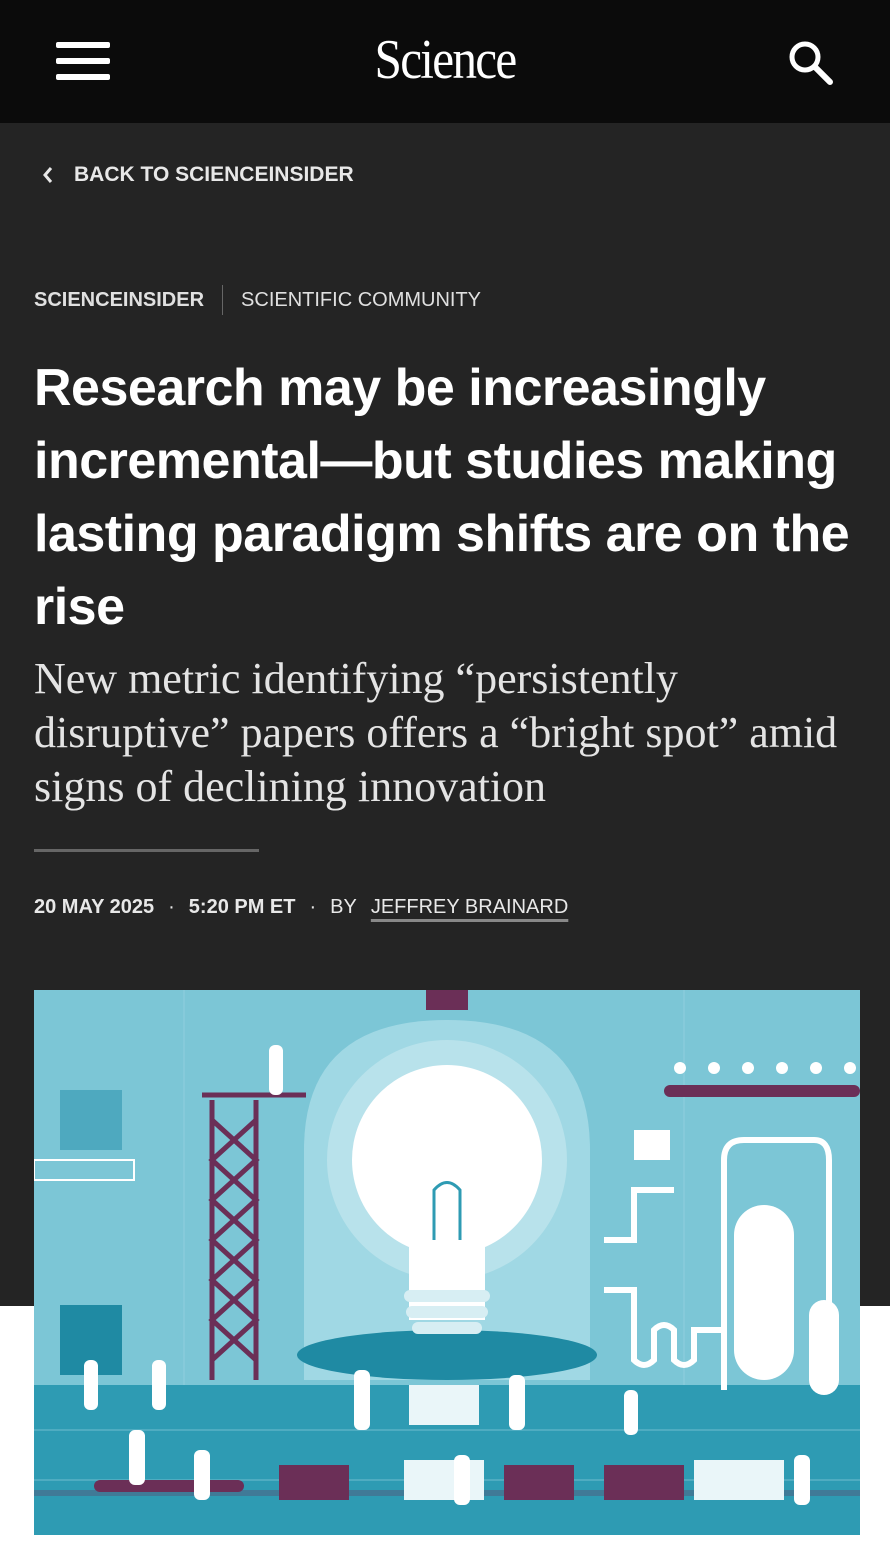  Describe the element at coordinates (48, 175) in the screenshot. I see `chevron-left-icon` at that location.